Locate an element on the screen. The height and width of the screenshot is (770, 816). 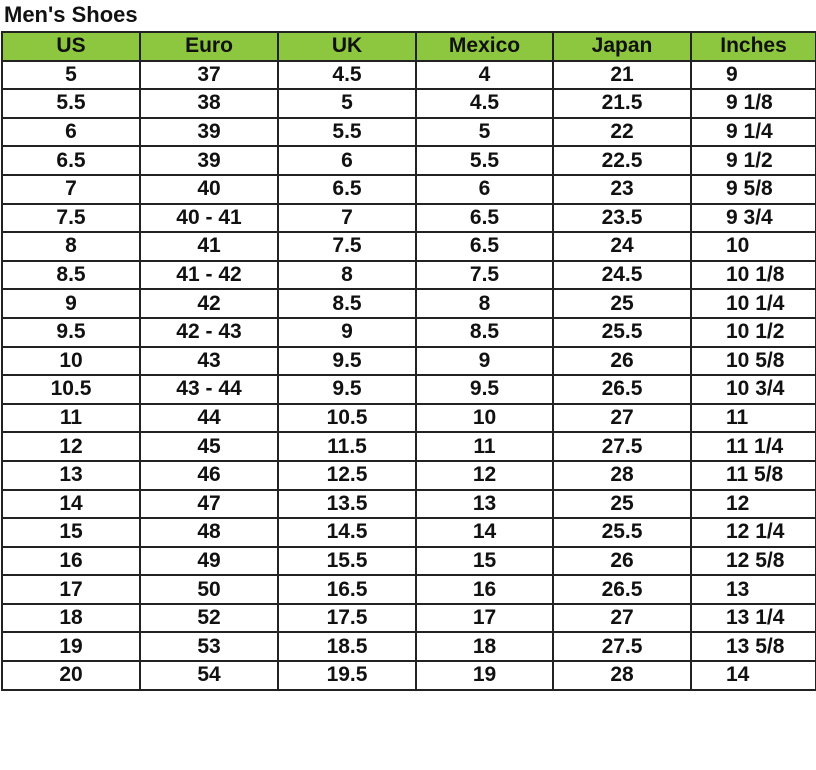
cell-euro: 50 is located at coordinates (209, 589).